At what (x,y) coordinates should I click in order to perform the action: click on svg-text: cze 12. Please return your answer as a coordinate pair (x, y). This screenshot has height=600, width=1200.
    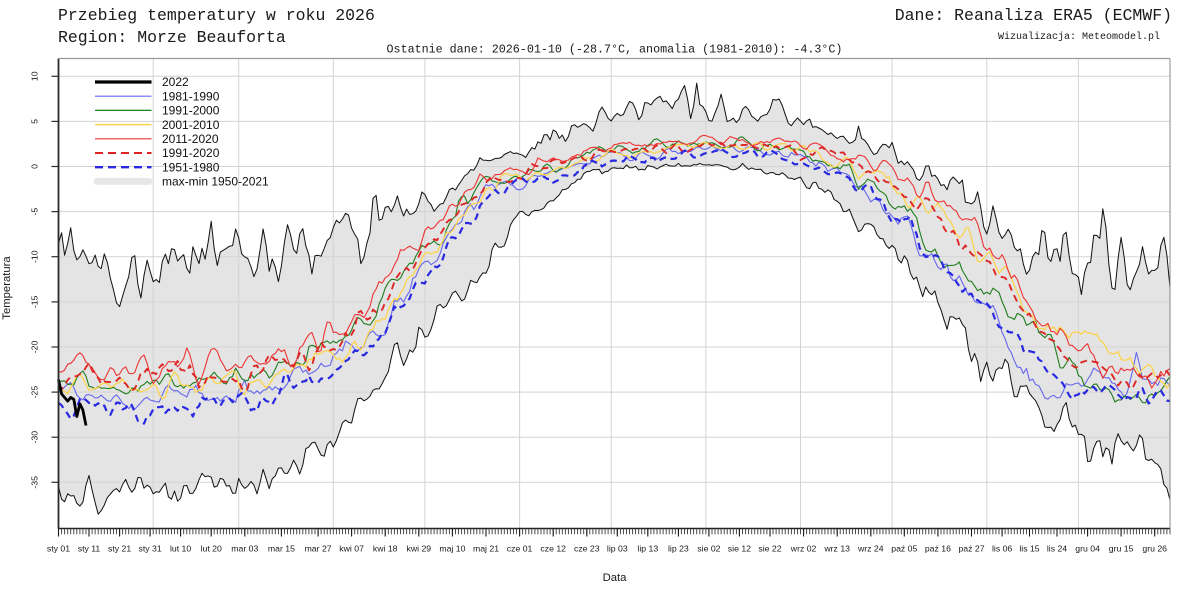
    Looking at the image, I should click on (553, 549).